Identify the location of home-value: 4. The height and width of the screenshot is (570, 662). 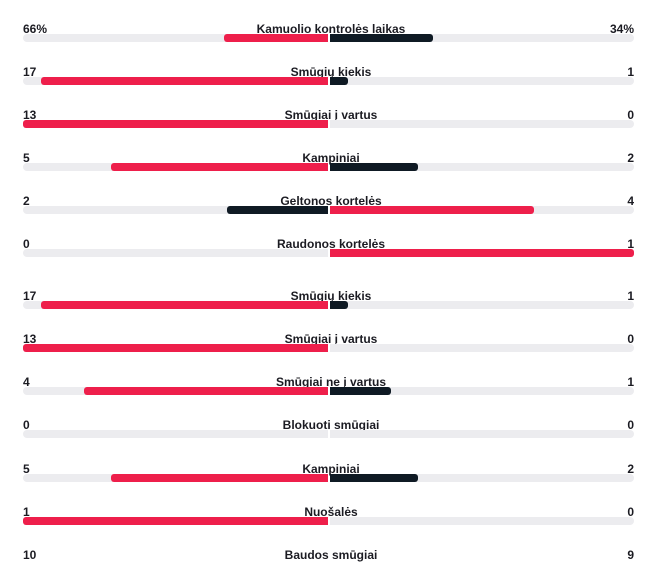
(26, 382).